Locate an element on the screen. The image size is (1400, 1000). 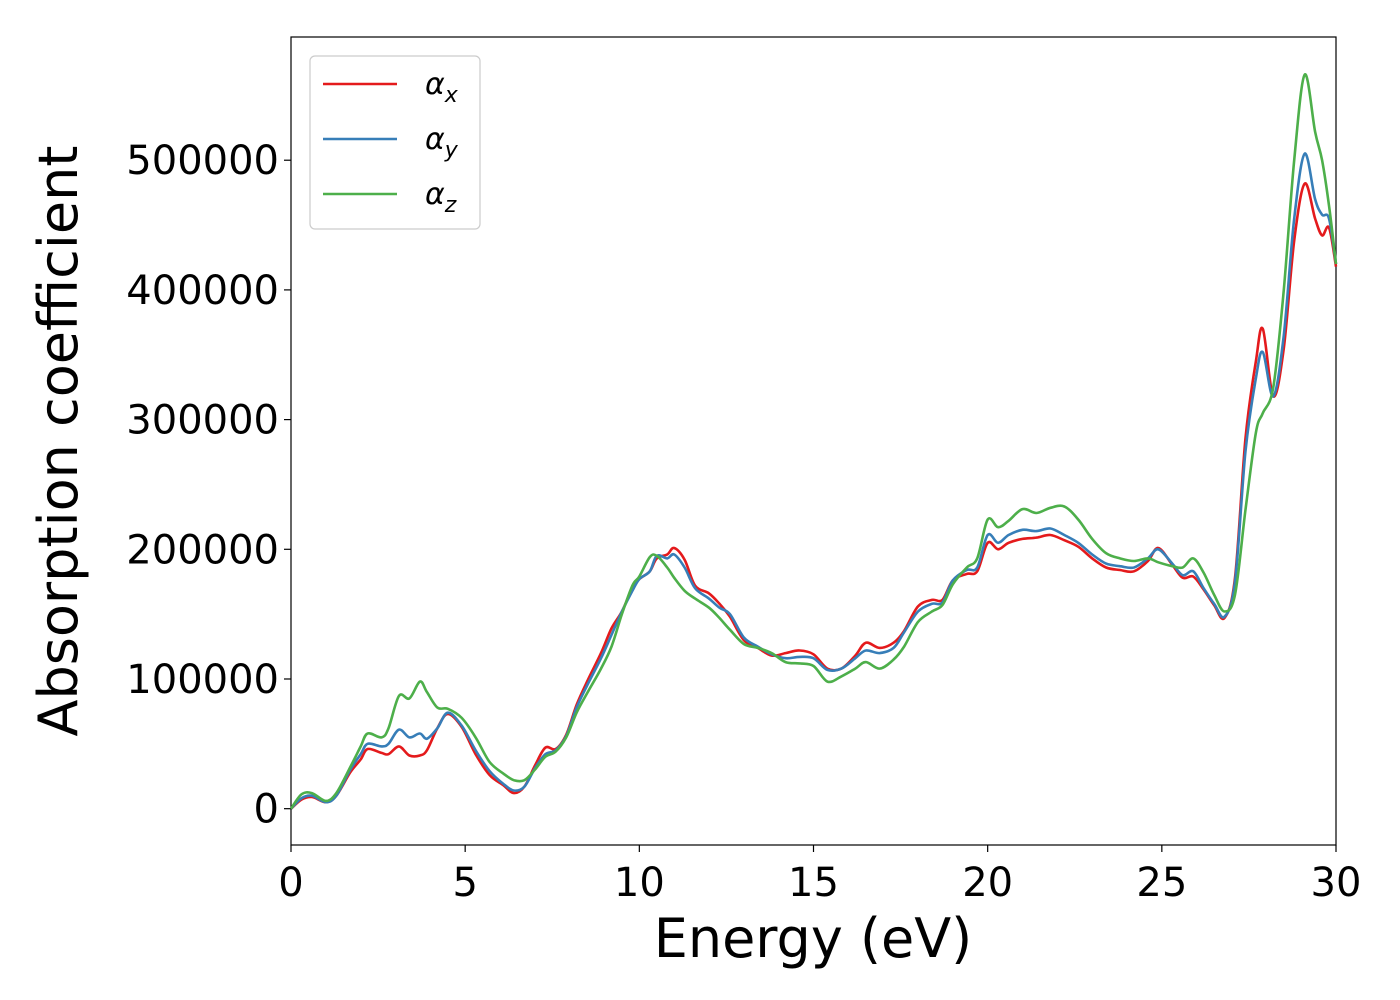
y-tick-label: 400000 is located at coordinates (202, 291).